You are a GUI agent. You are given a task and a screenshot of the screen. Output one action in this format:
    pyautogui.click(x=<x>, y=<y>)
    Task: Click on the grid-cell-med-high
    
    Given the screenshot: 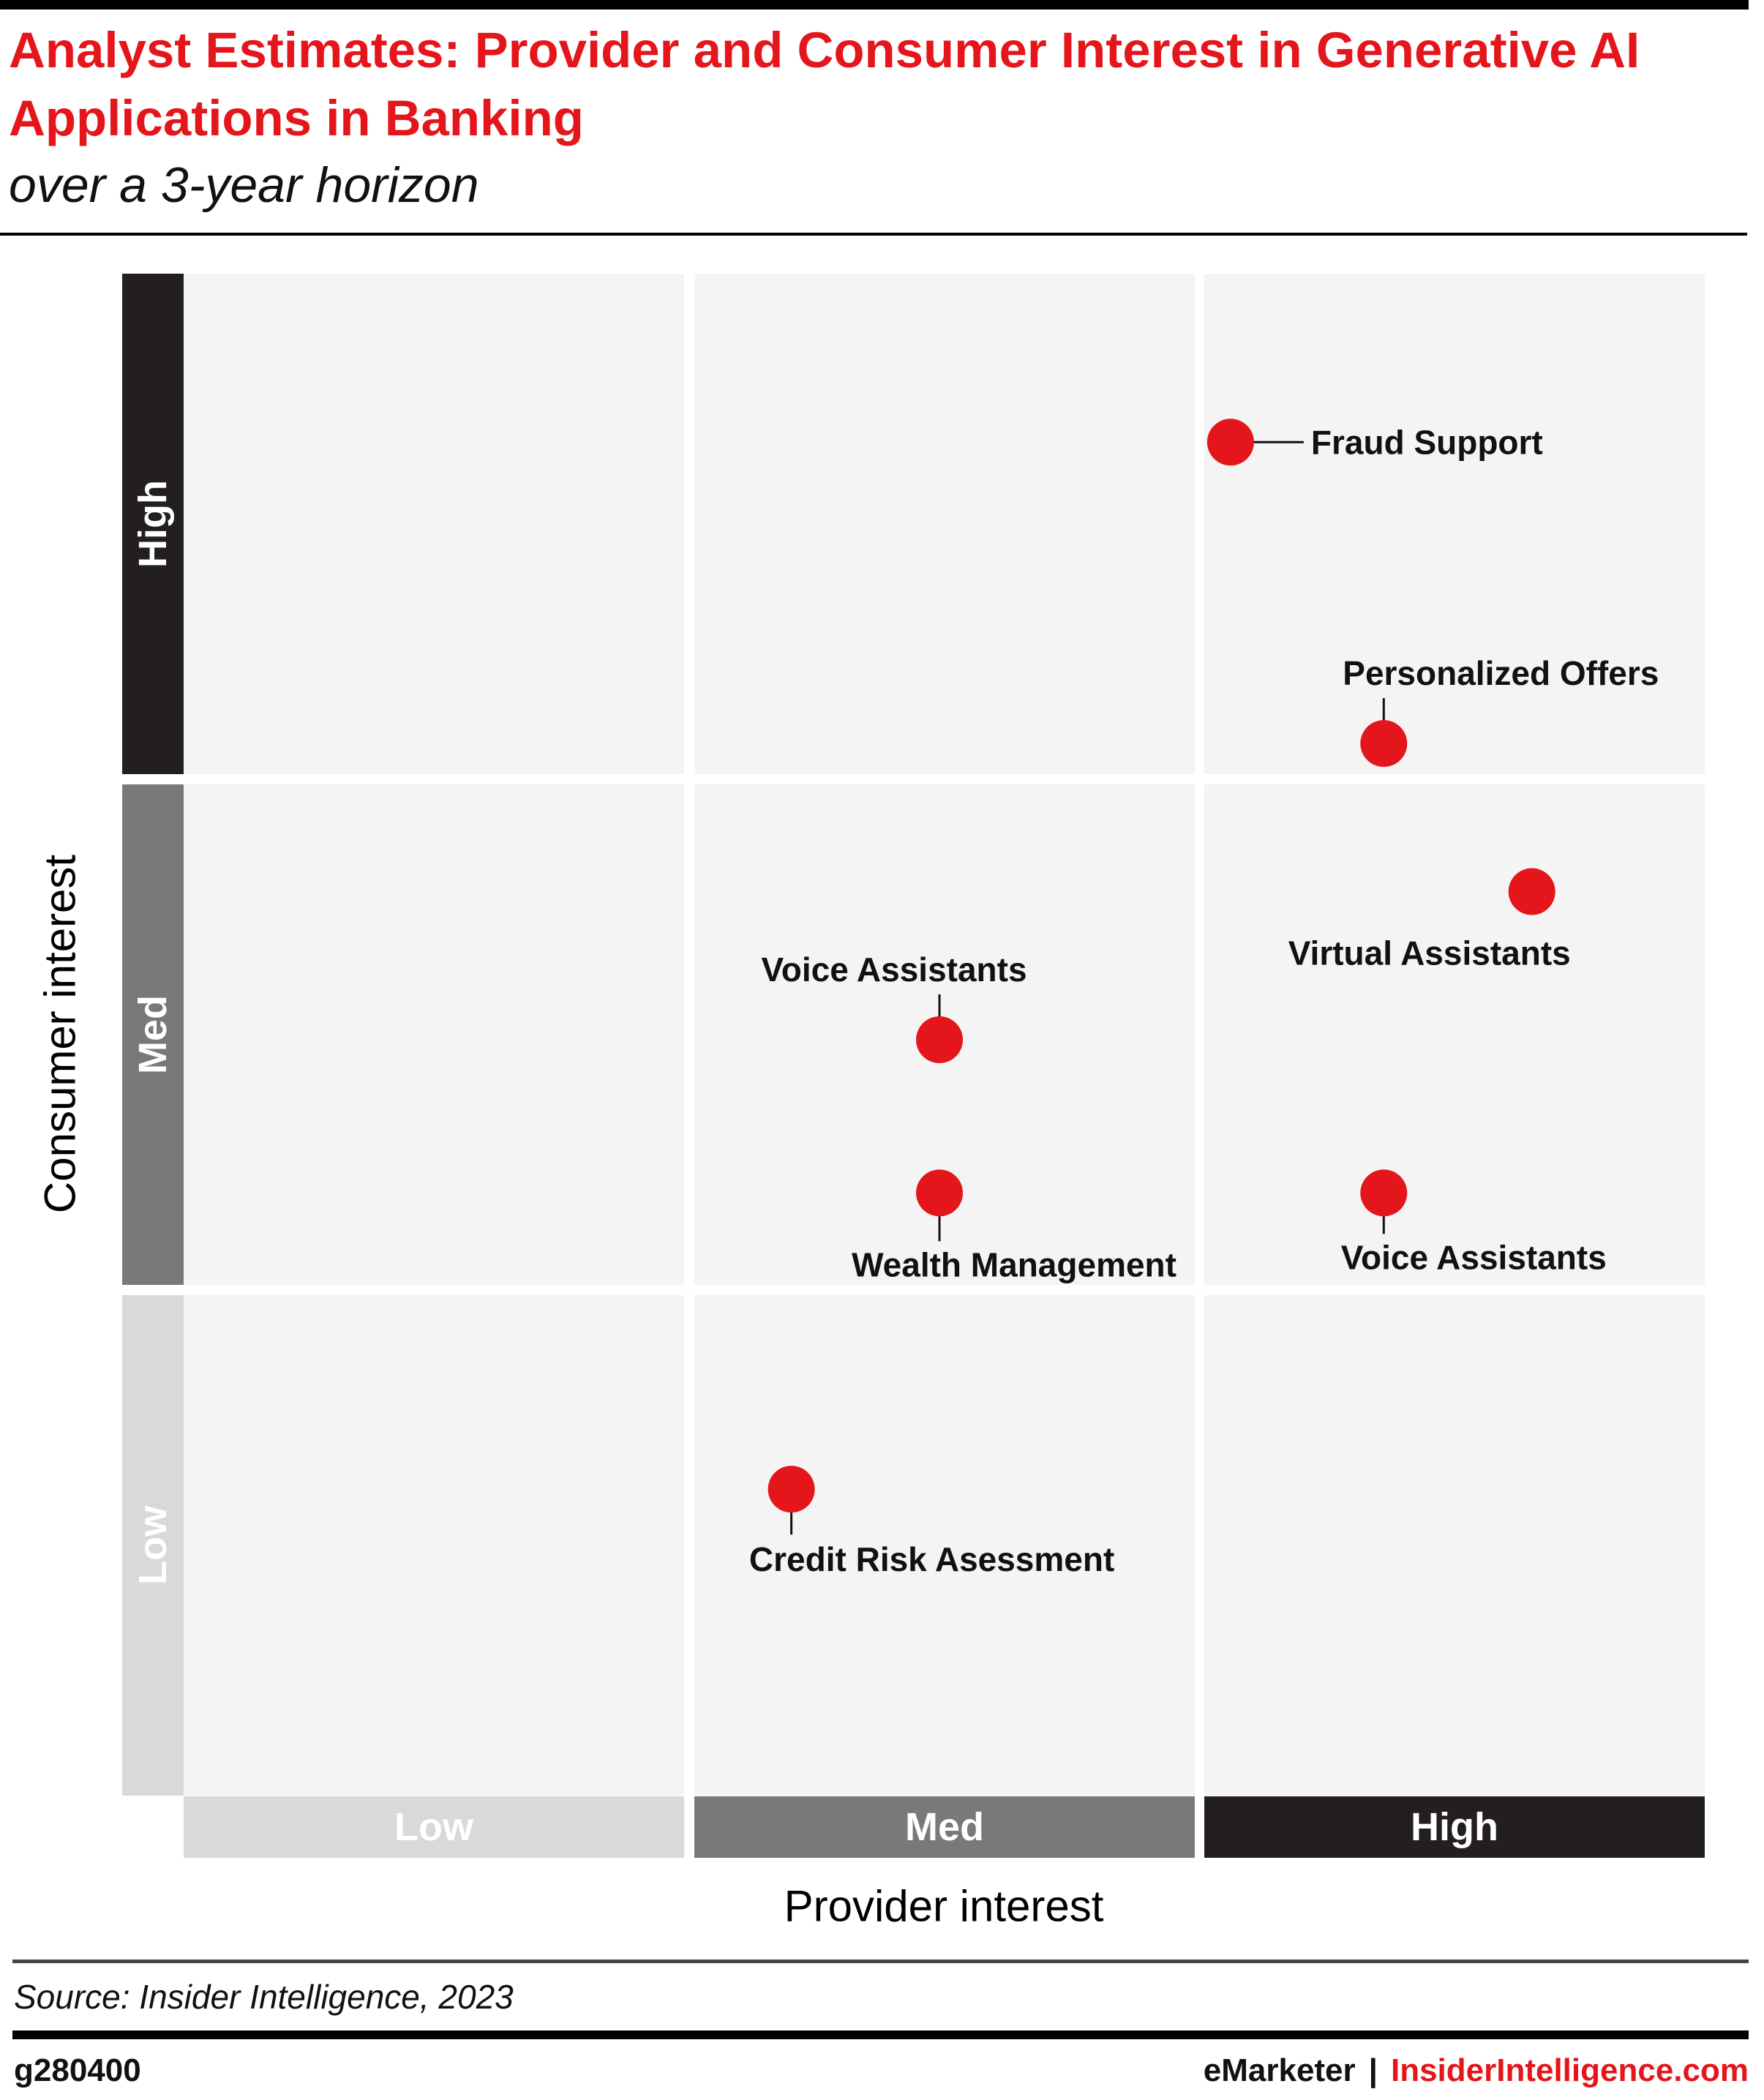 What is the action you would take?
    pyautogui.click(x=945, y=524)
    